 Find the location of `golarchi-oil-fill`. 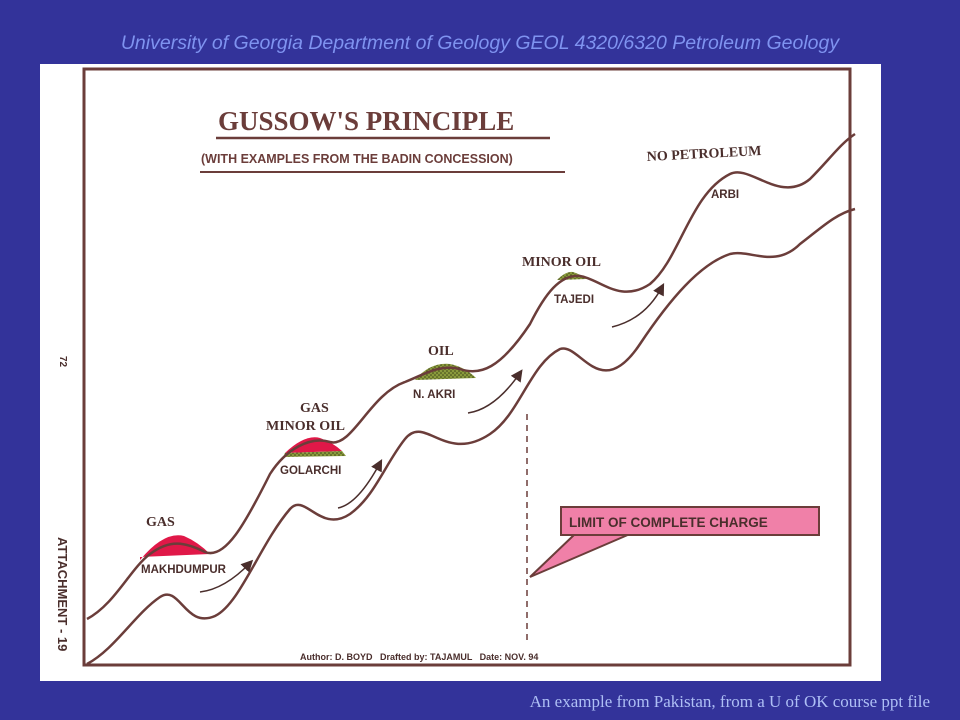

golarchi-oil-fill is located at coordinates (314, 454).